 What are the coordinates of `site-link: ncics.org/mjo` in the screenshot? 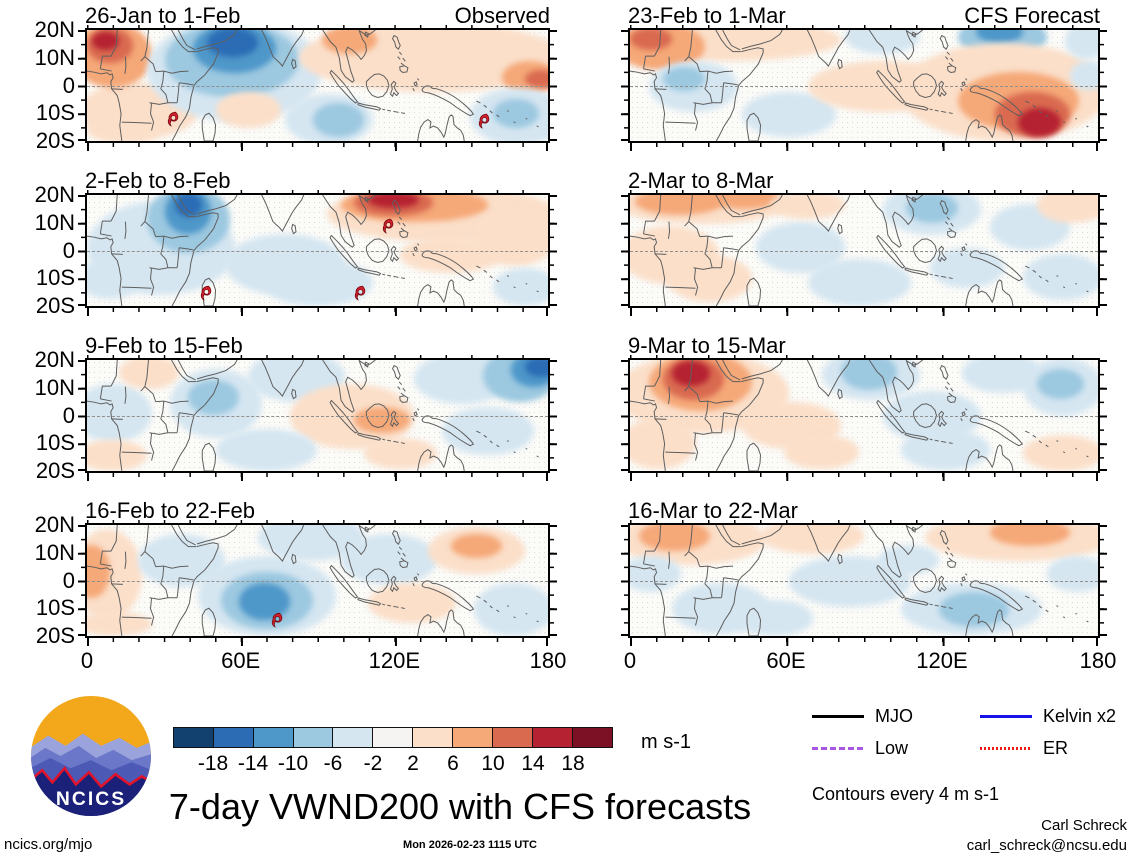 It's located at (48, 844).